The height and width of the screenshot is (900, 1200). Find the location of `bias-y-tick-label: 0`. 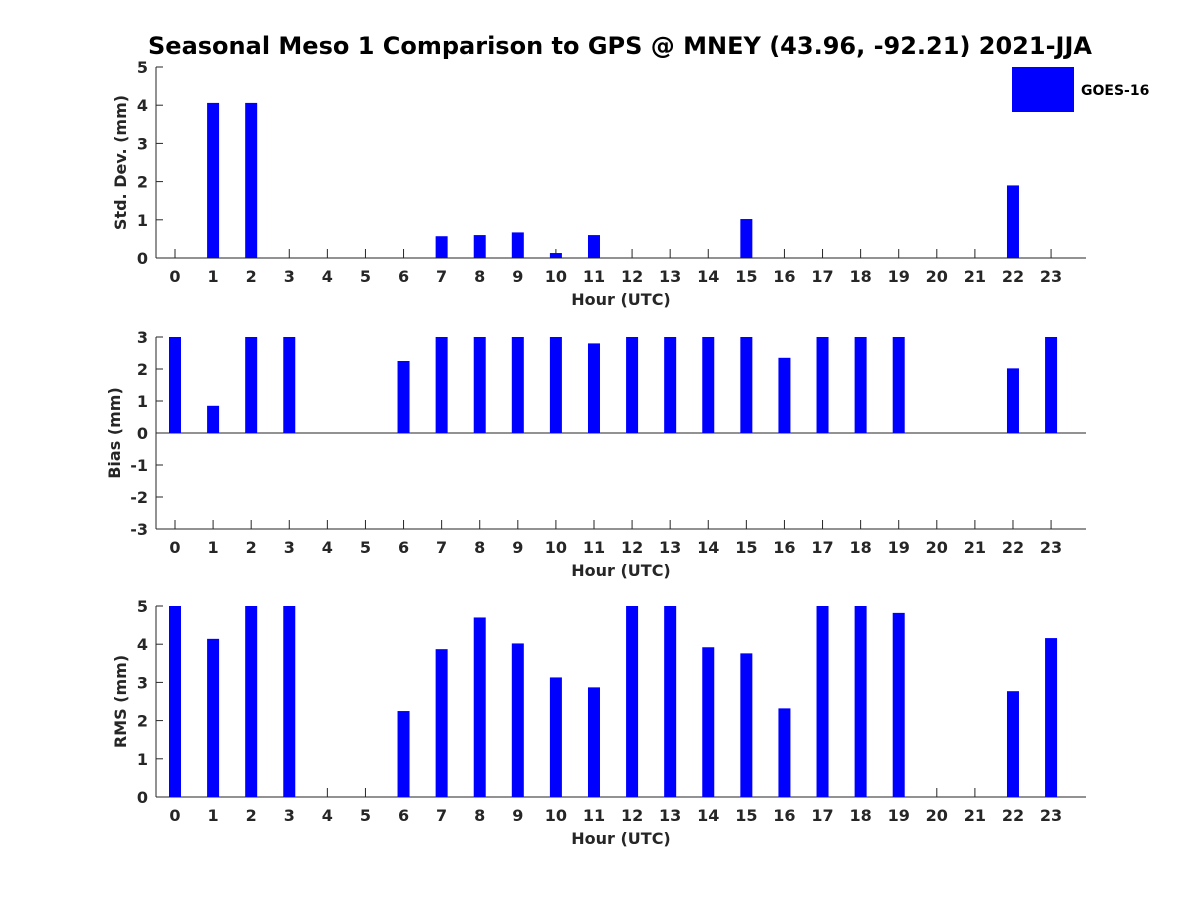

bias-y-tick-label: 0 is located at coordinates (142, 433).